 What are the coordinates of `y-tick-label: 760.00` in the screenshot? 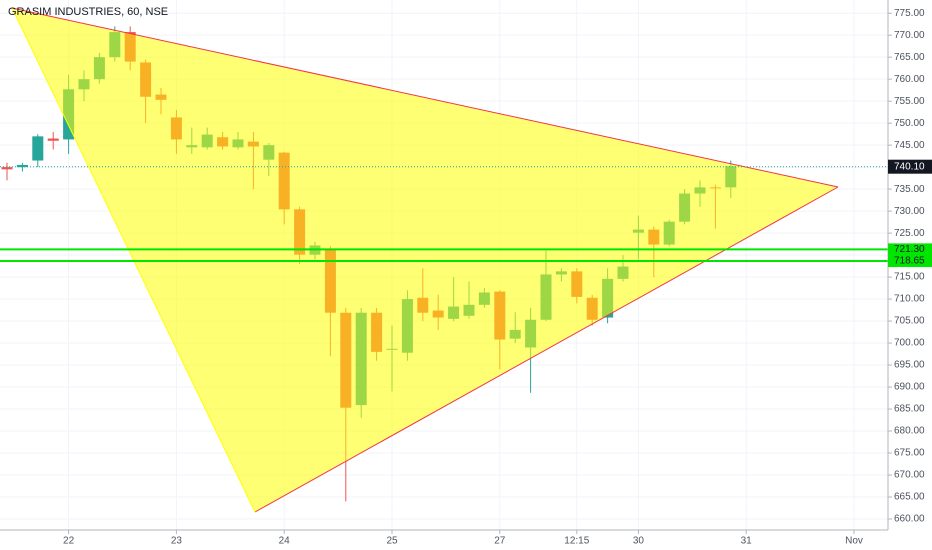 It's located at (909, 79).